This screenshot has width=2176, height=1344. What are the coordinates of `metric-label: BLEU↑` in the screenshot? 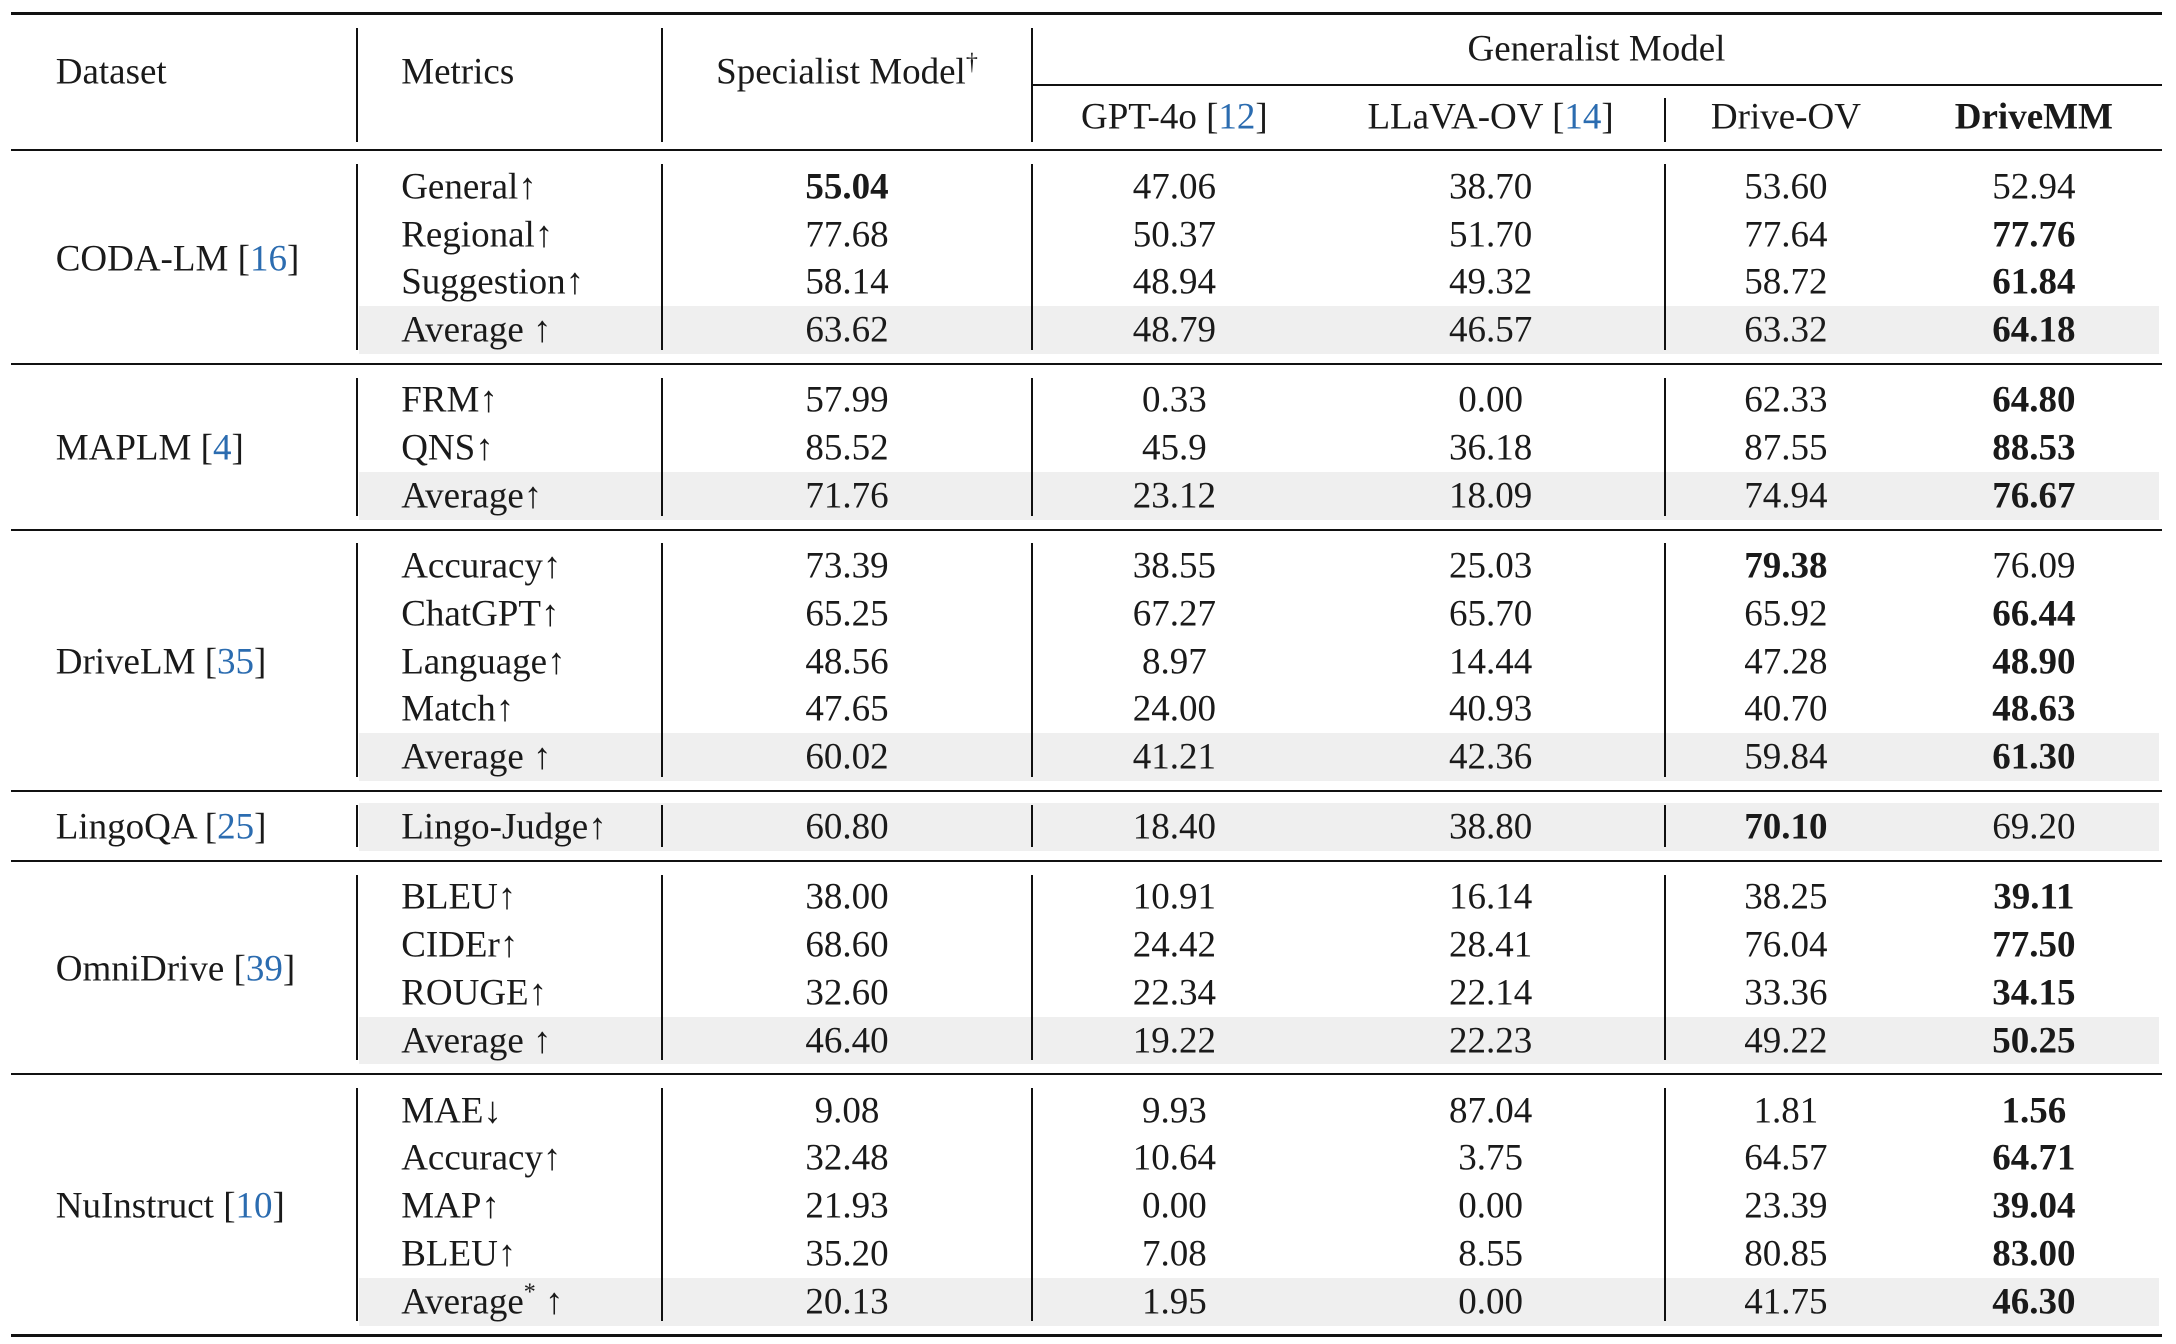 It's located at (459, 897).